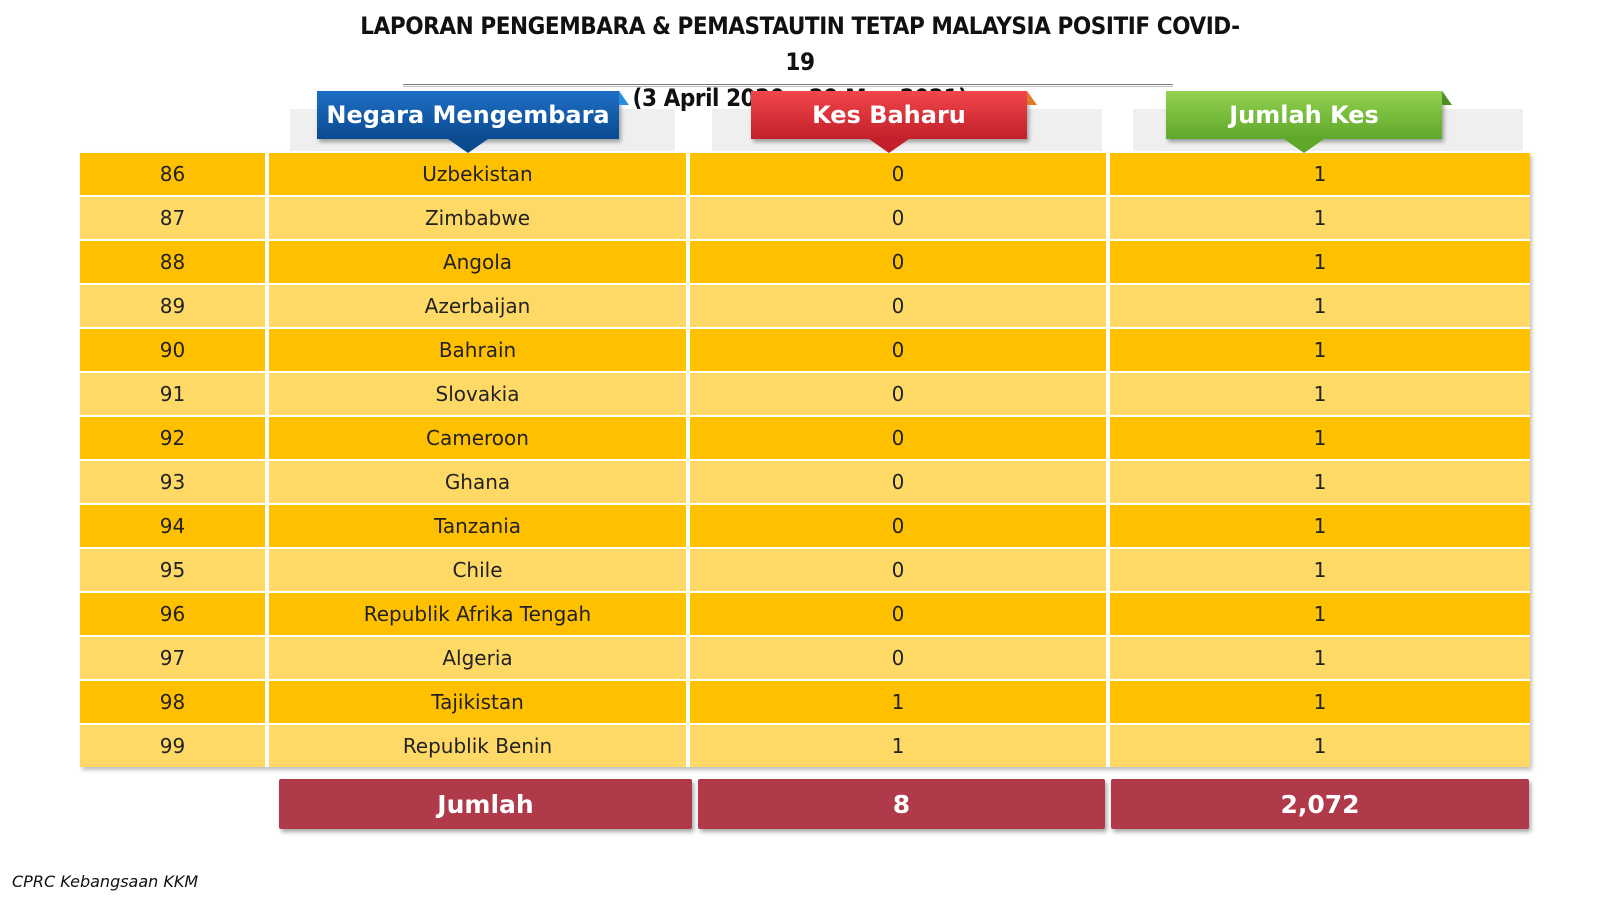 The height and width of the screenshot is (900, 1600). What do you see at coordinates (174, 614) in the screenshot?
I see `row-number: 96` at bounding box center [174, 614].